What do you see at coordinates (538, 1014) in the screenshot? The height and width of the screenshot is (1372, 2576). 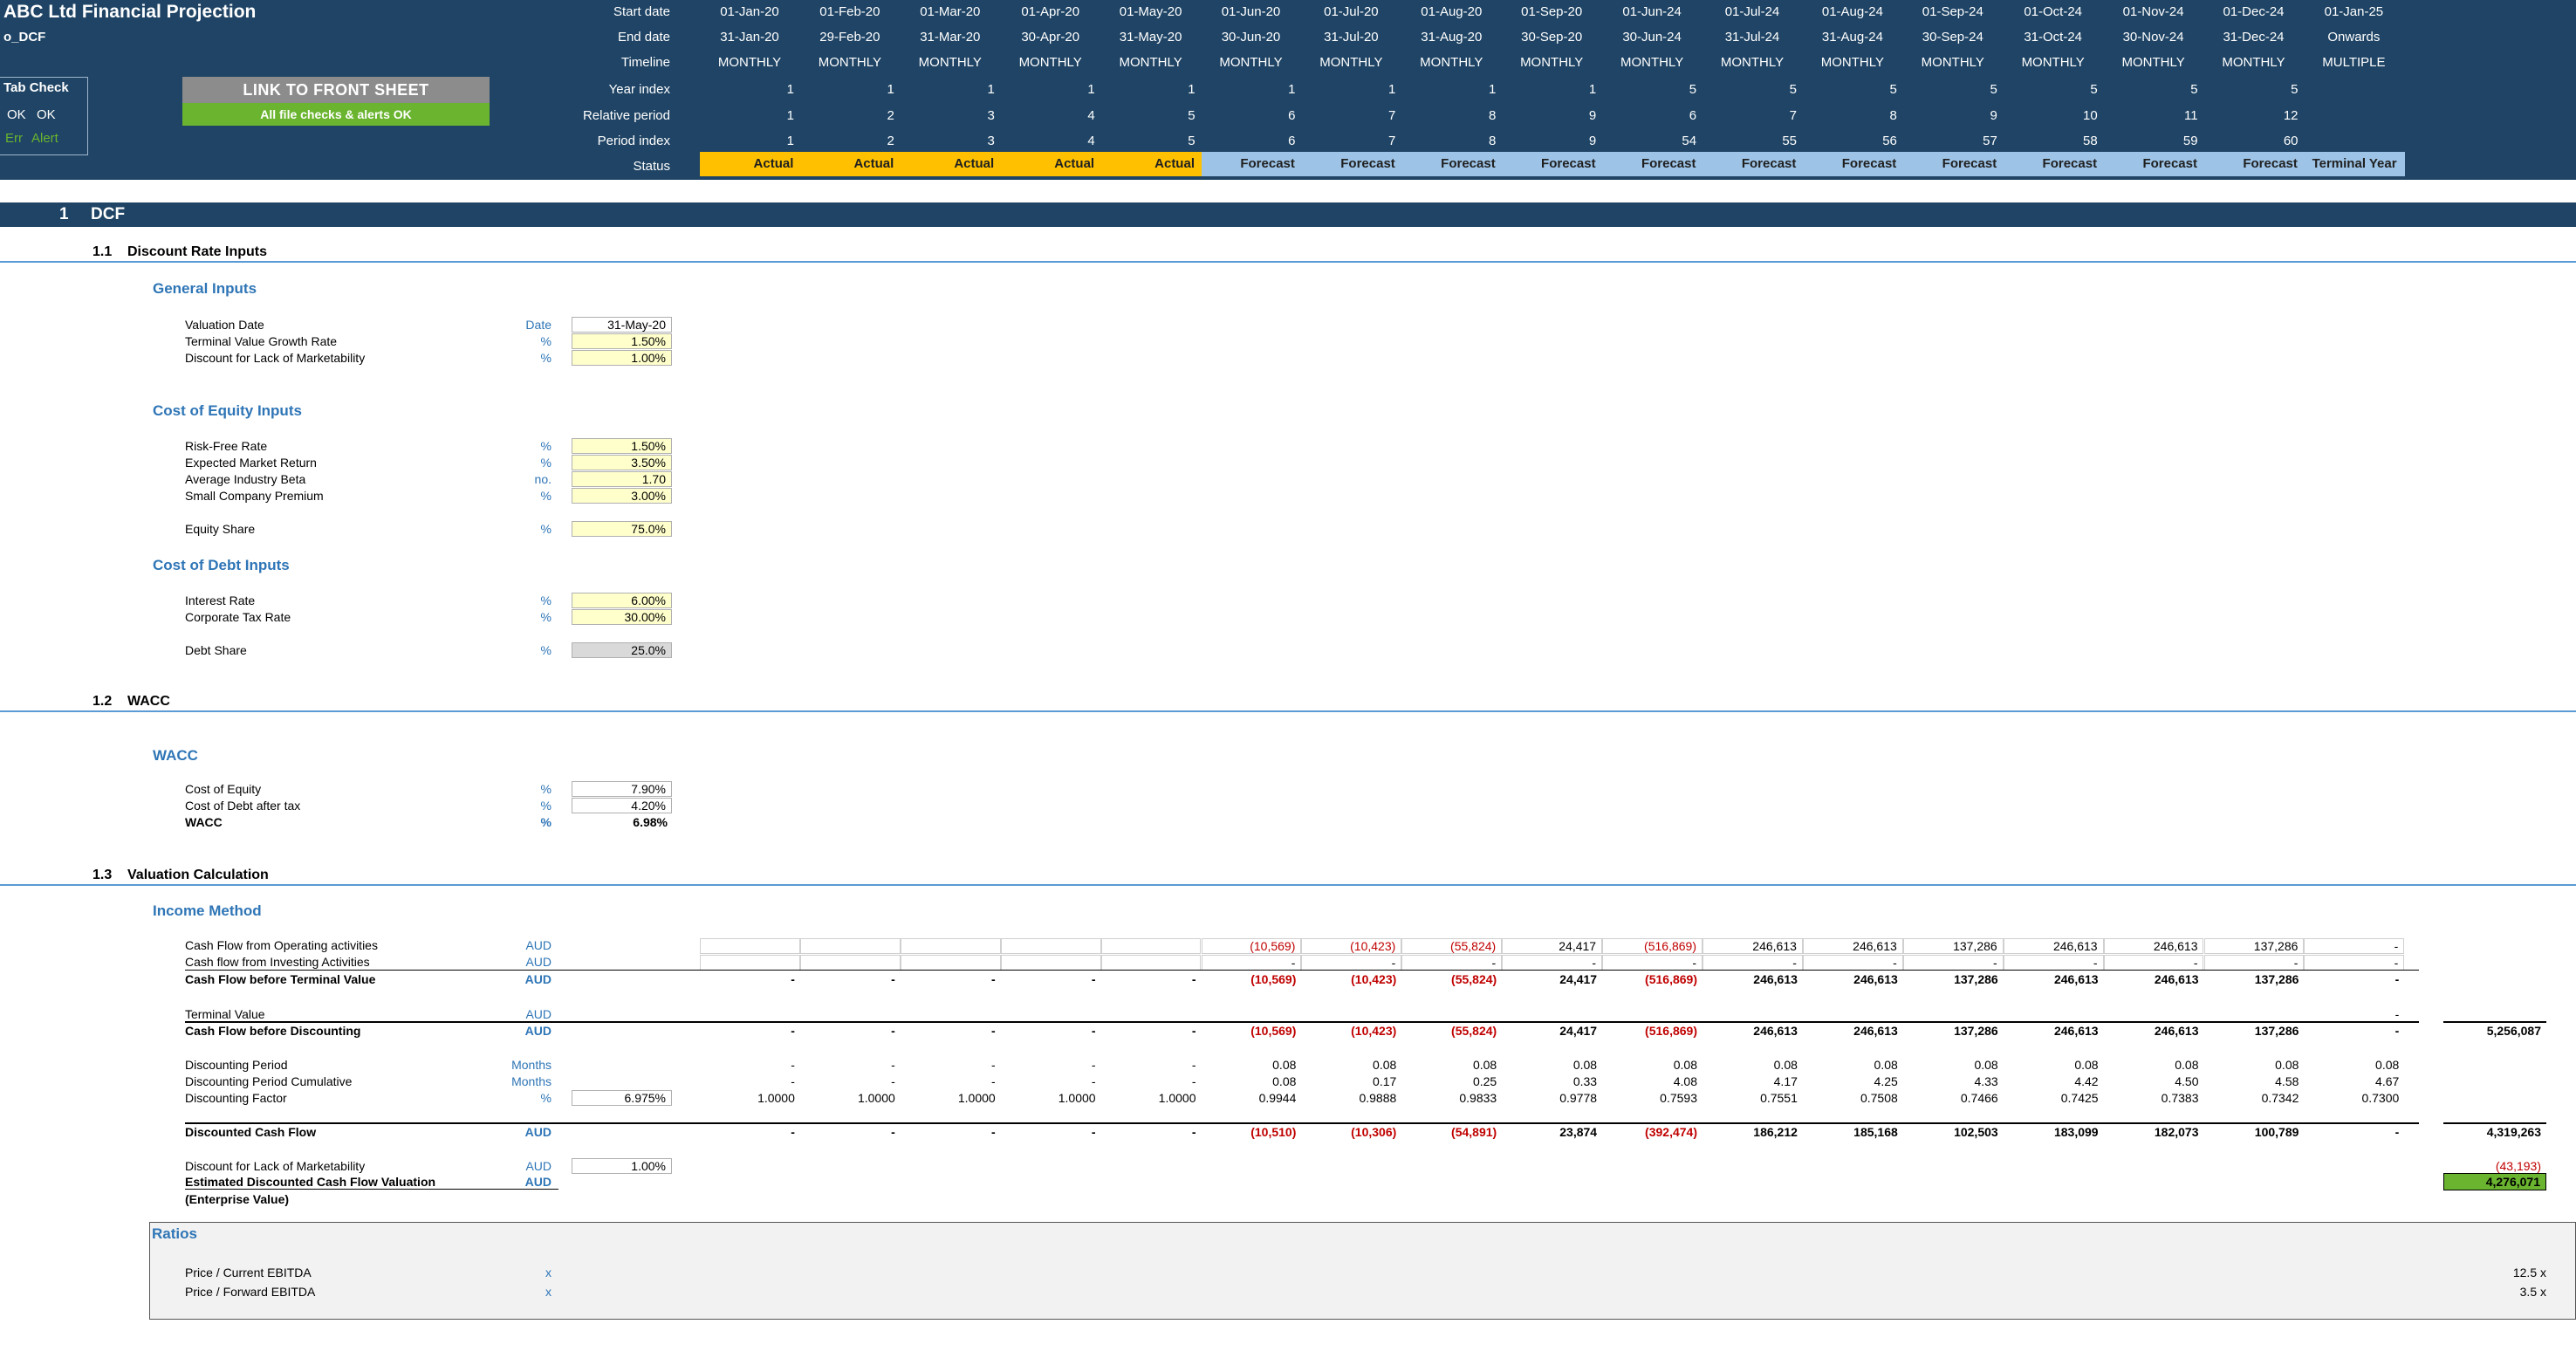 I see `tv-unit: AUD` at bounding box center [538, 1014].